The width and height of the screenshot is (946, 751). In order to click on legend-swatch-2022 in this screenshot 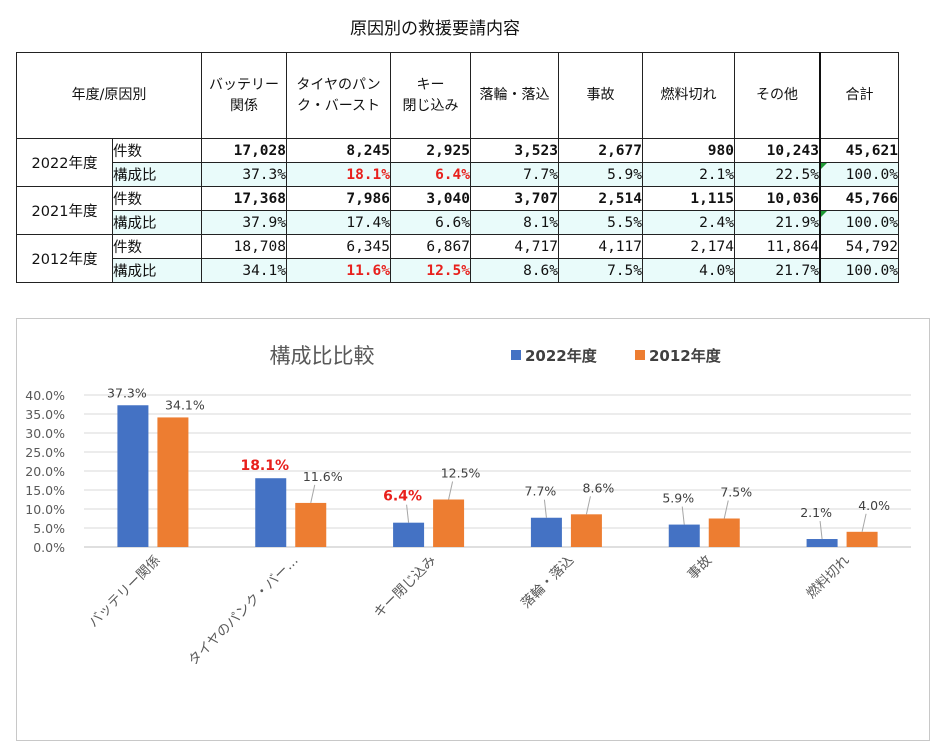, I will do `click(516, 355)`.